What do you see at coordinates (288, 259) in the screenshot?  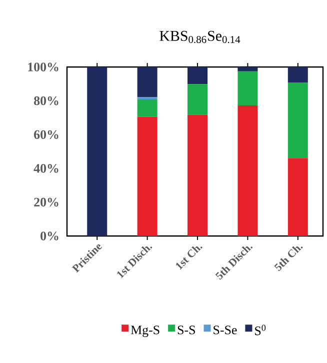 I see `x-tick-label: 5th Ch.` at bounding box center [288, 259].